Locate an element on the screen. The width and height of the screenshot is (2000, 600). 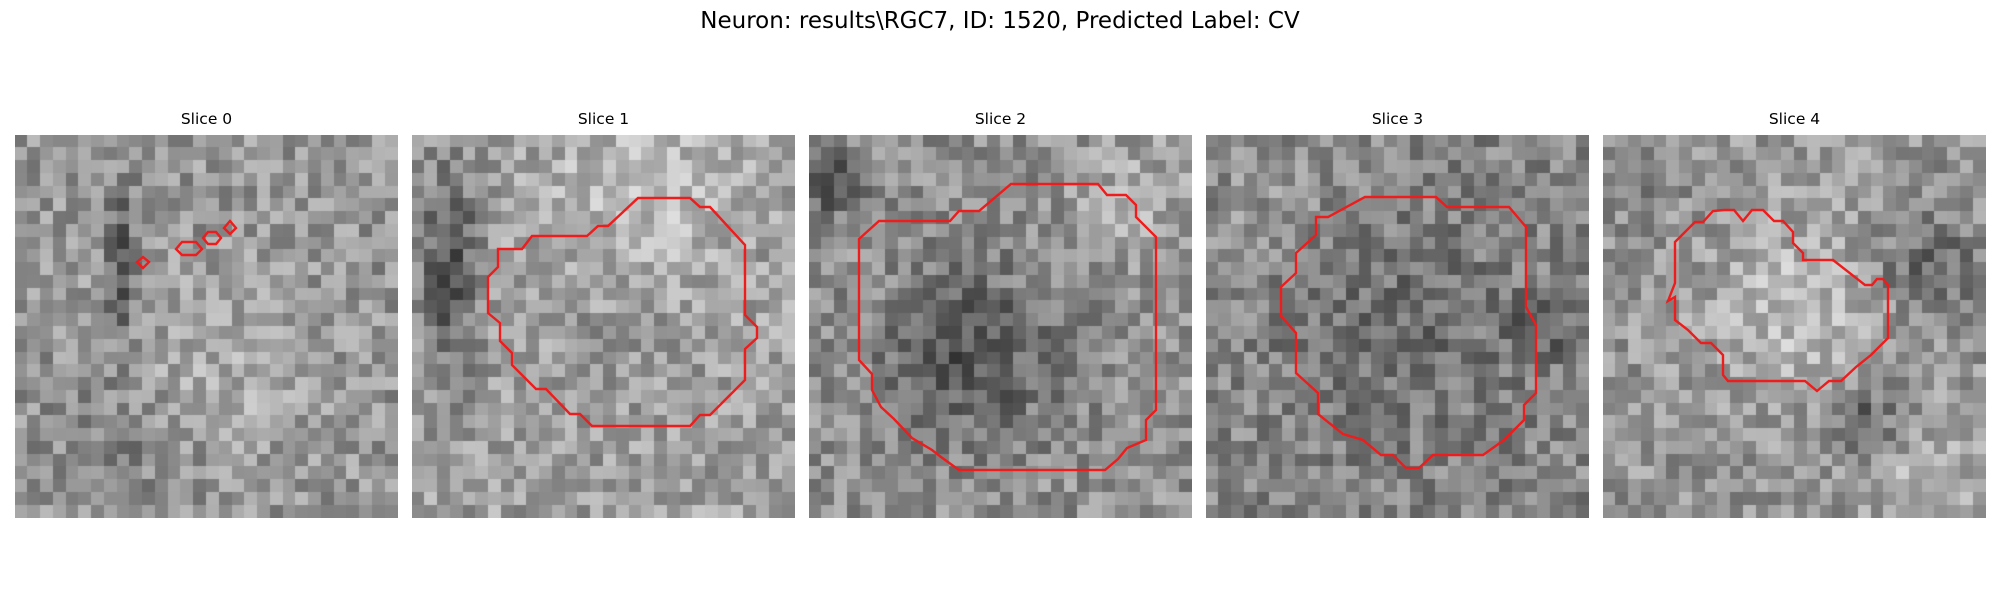
slice-title: Slice 3 is located at coordinates (1397, 119).